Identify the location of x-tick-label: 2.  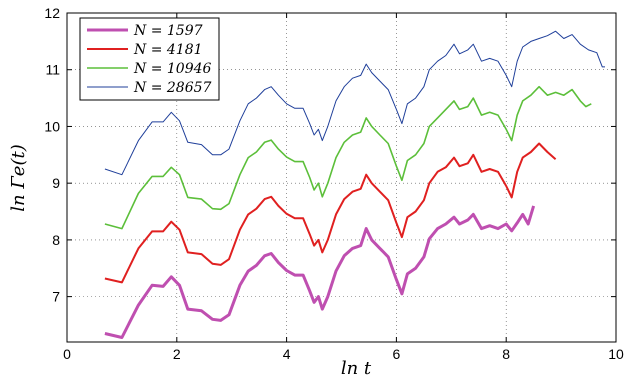
(177, 354).